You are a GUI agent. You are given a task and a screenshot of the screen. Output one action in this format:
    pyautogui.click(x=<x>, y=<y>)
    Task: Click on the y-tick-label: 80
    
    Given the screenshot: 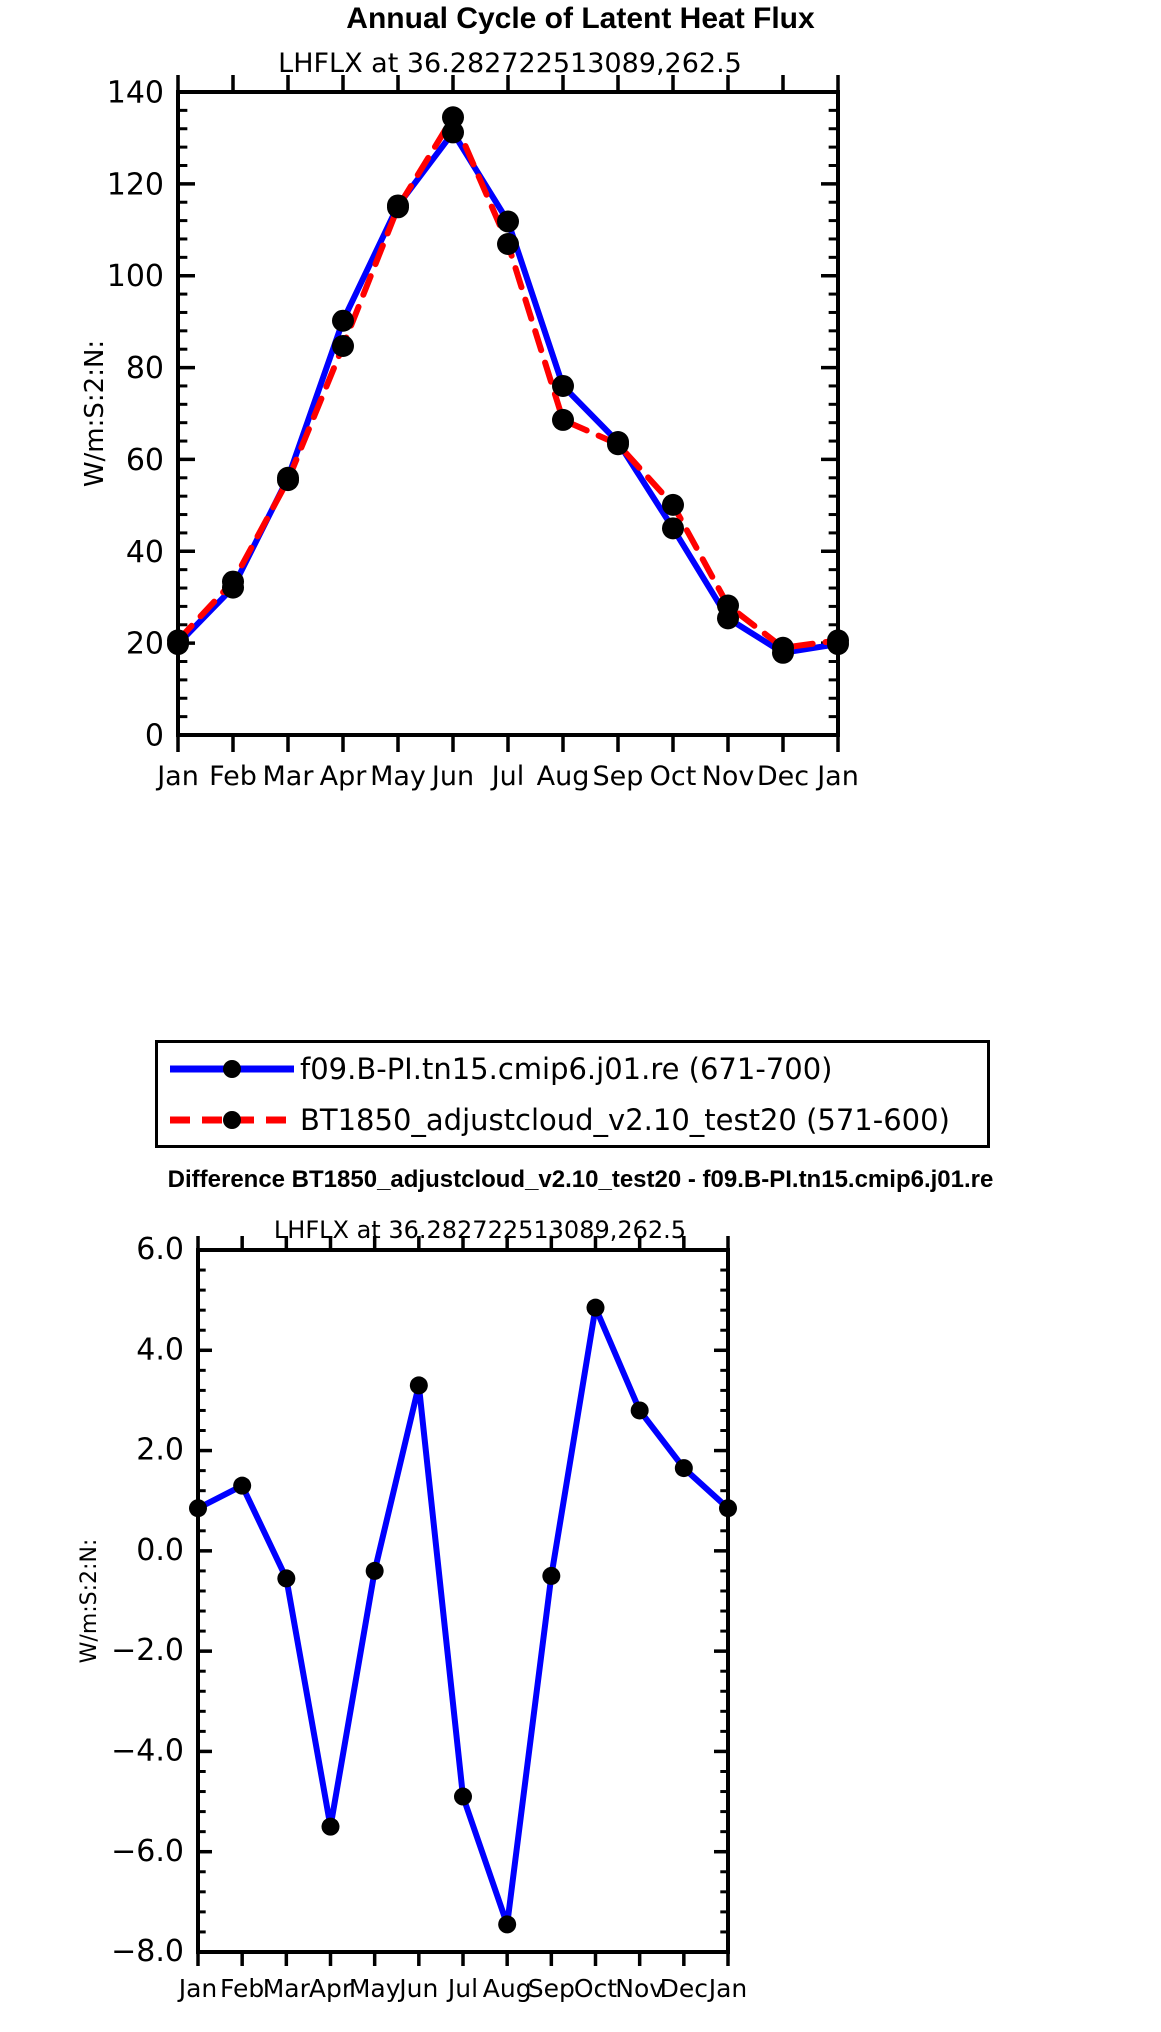 What is the action you would take?
    pyautogui.click(x=145, y=368)
    